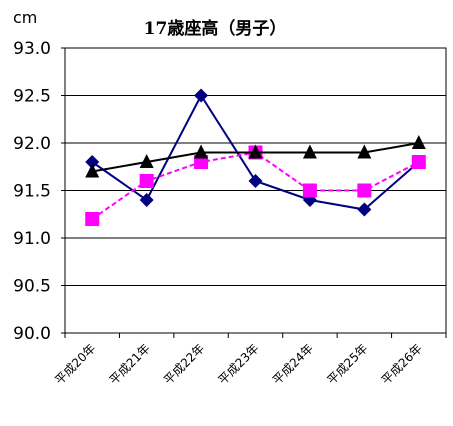  I want to click on y-tick-label: 92.5, so click(32, 97).